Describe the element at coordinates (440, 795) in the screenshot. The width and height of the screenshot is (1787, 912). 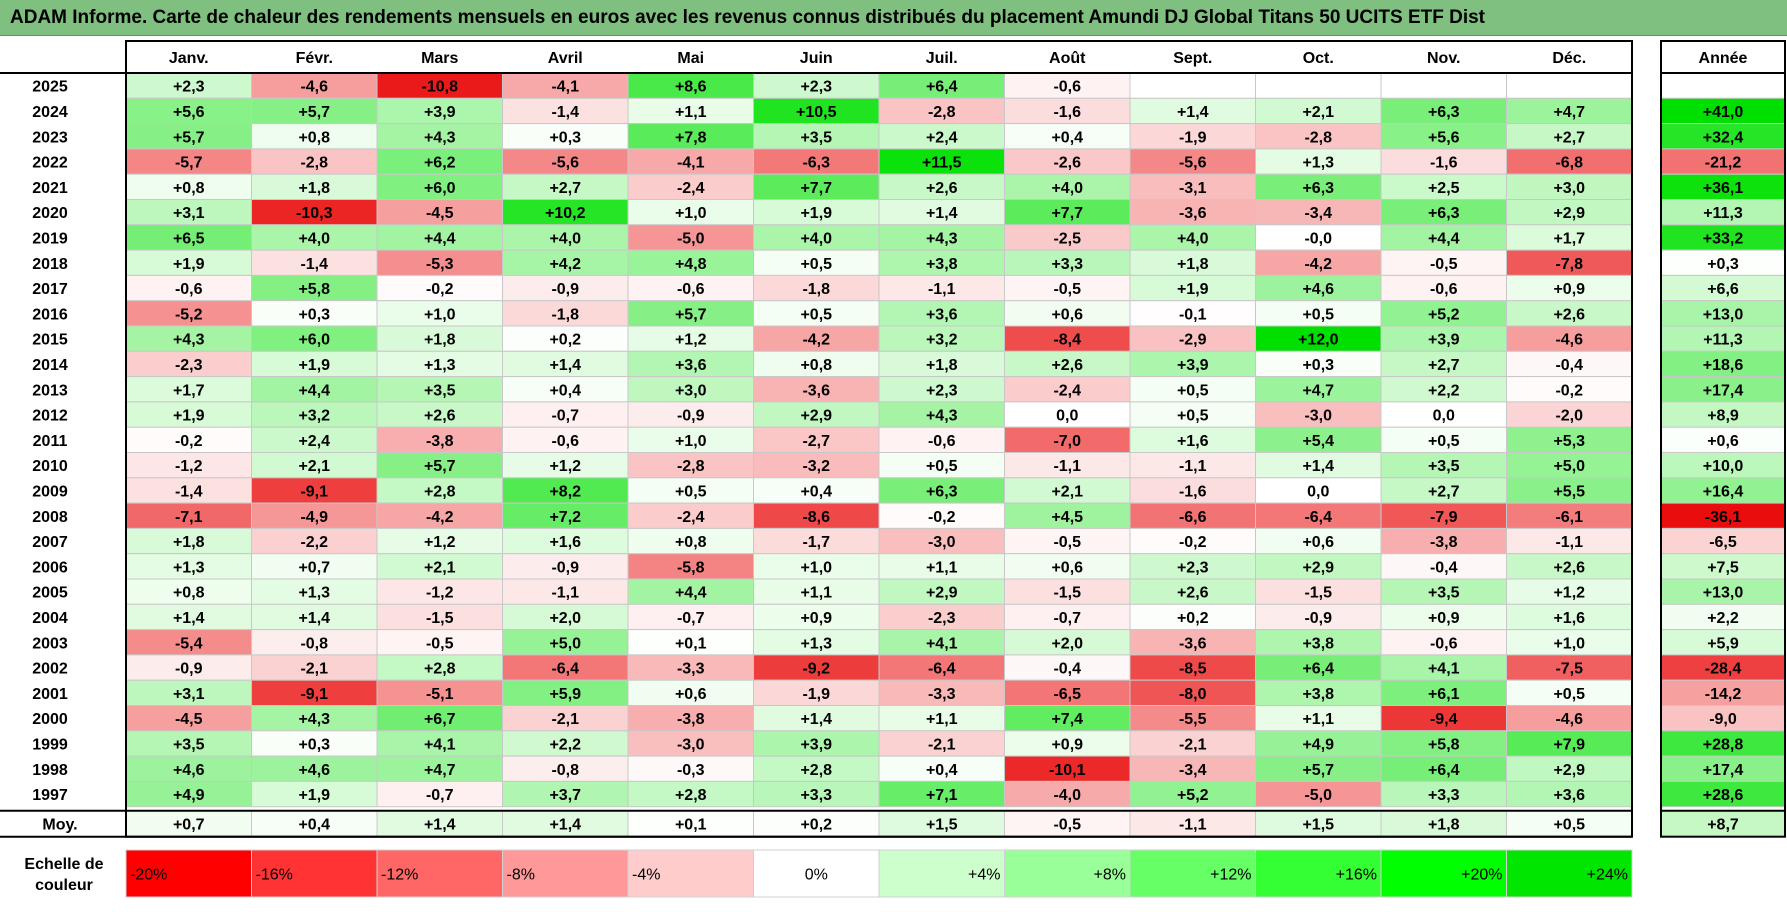
I see `cell-value: -0,7` at that location.